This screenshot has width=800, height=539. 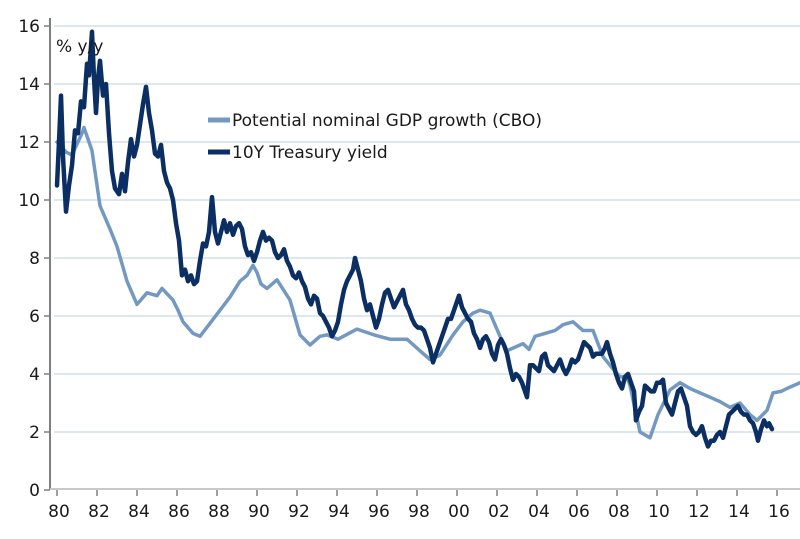 I want to click on y-tick-label: 2, so click(x=34, y=433).